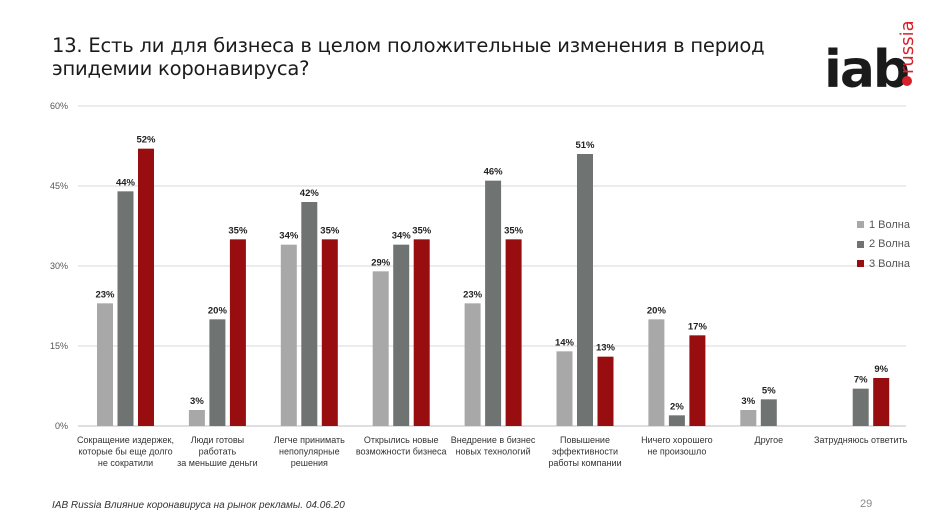  Describe the element at coordinates (889, 224) in the screenshot. I see `legend-label-wave-1: 1 Волна` at that location.